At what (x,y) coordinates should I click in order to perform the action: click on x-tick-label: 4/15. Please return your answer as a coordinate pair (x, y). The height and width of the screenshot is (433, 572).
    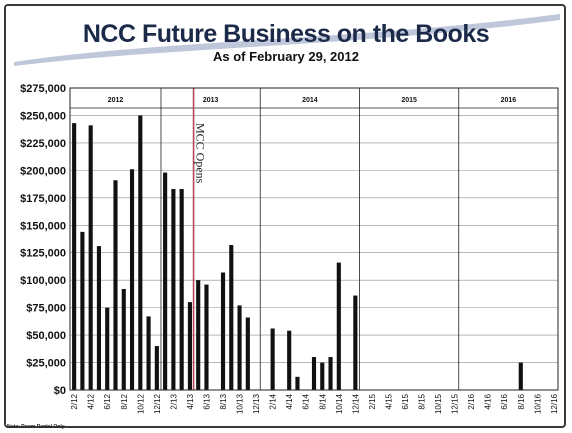
    Looking at the image, I should click on (388, 401).